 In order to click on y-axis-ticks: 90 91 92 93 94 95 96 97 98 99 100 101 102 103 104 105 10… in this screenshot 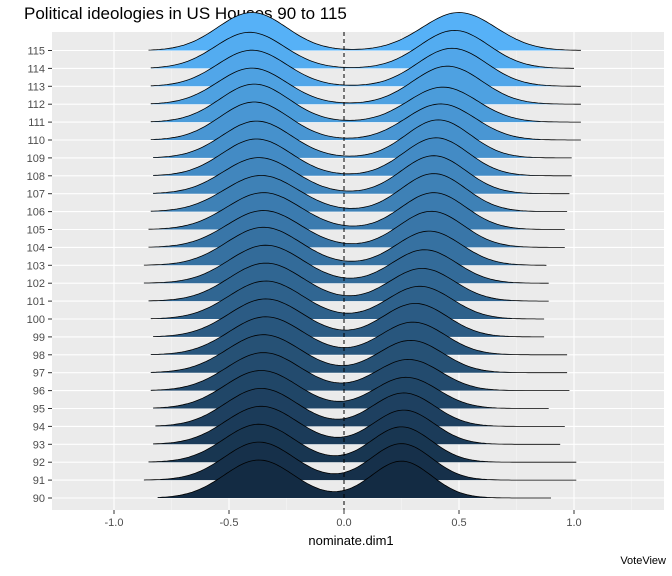, I will do `click(39, 275)`.